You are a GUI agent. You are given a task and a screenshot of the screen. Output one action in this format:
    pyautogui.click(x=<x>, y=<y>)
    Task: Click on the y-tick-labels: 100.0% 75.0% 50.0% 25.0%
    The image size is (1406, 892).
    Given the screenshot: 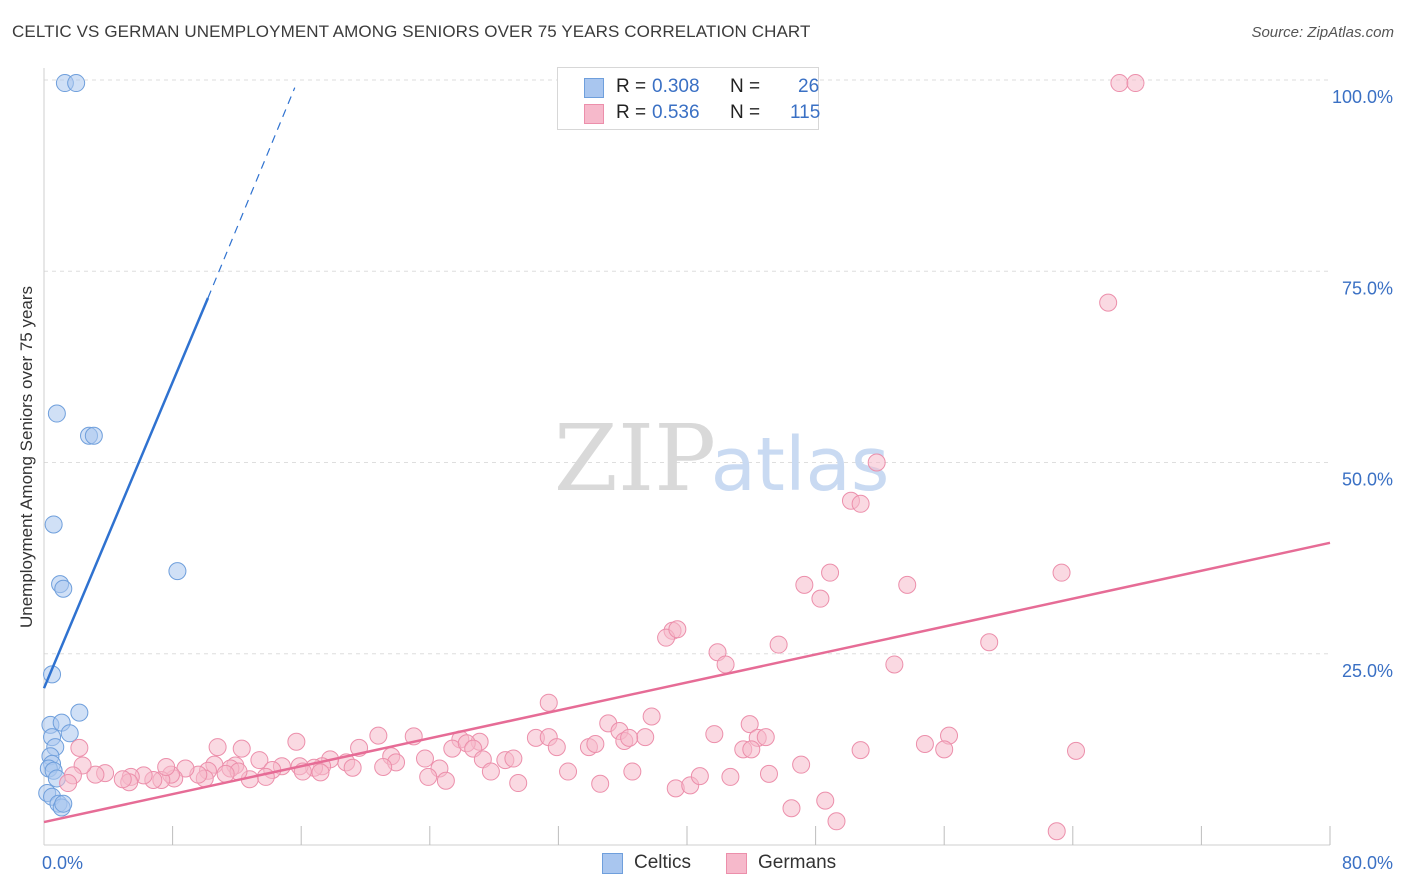 What is the action you would take?
    pyautogui.click(x=1362, y=384)
    